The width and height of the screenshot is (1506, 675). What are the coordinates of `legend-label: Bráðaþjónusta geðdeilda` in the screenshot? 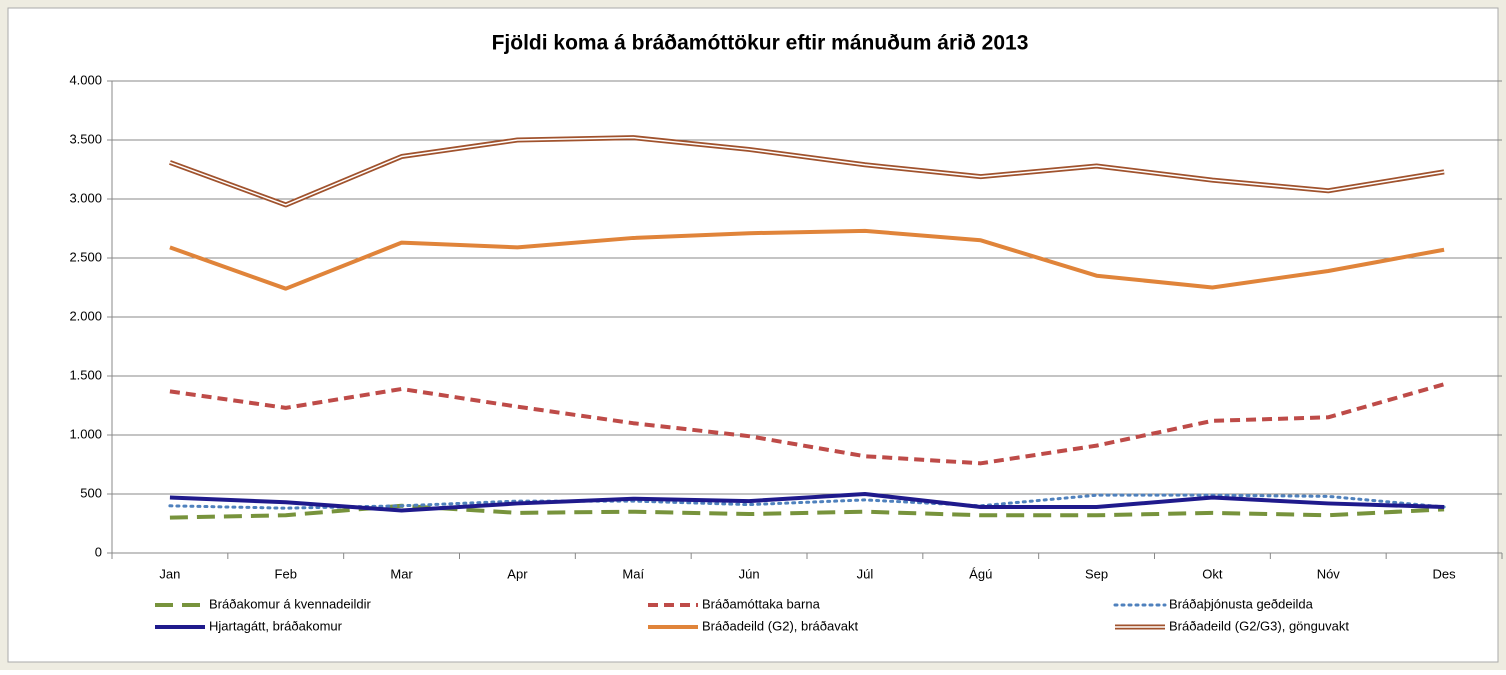 It's located at (1241, 603).